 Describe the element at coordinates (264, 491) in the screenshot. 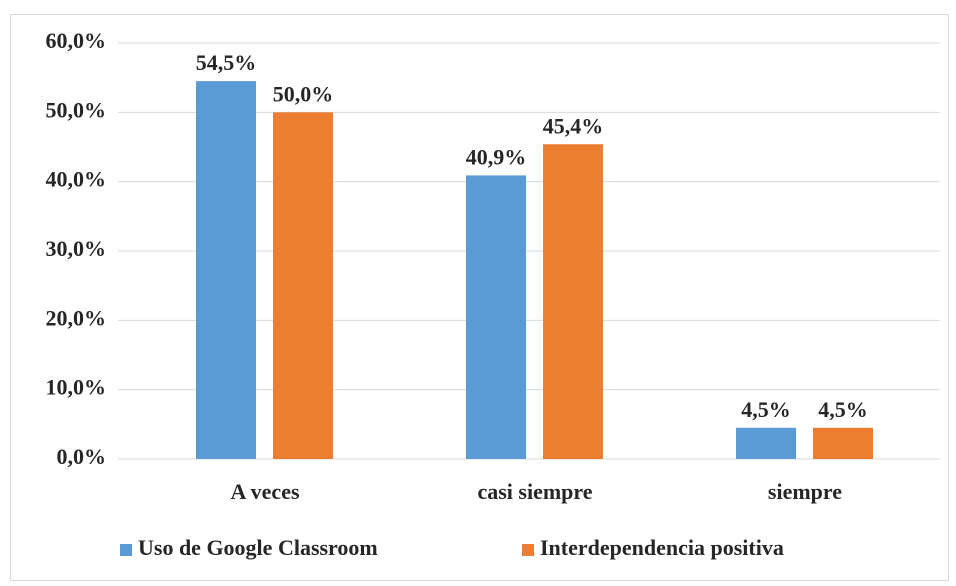

I see `x-tick-label: A veces` at that location.